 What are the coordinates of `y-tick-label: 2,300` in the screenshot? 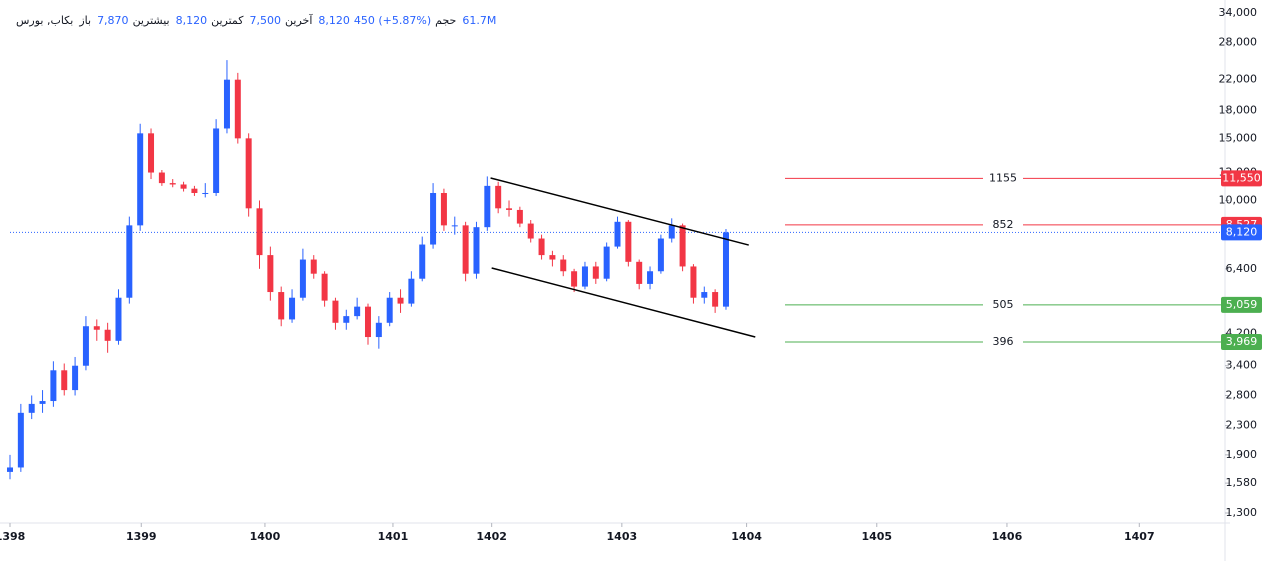 It's located at (1242, 425).